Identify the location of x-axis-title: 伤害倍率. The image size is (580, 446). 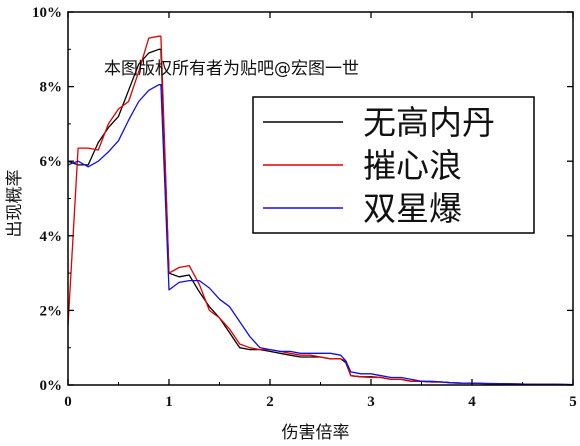
(316, 433).